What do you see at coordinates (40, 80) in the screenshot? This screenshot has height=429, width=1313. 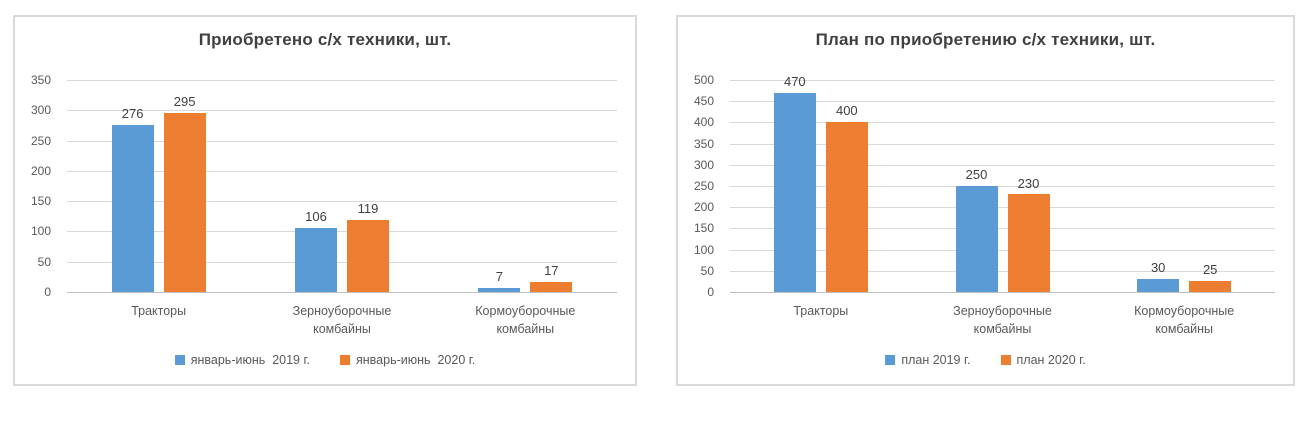 I see `y-axis-tick: 350` at bounding box center [40, 80].